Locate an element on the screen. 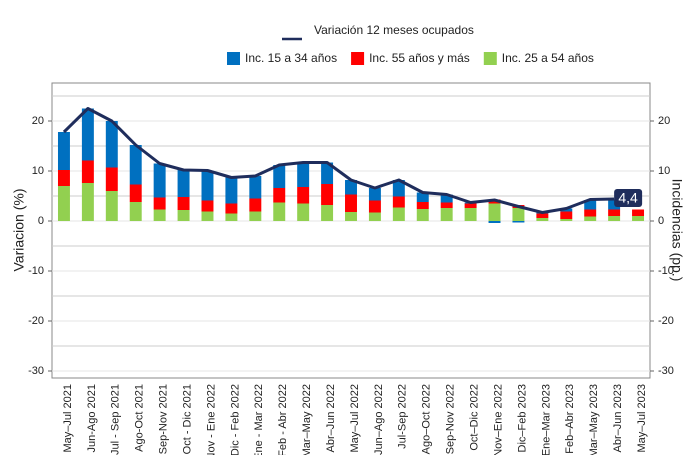  x-tick-label: Jun-Ago 2021 is located at coordinates (92, 418).